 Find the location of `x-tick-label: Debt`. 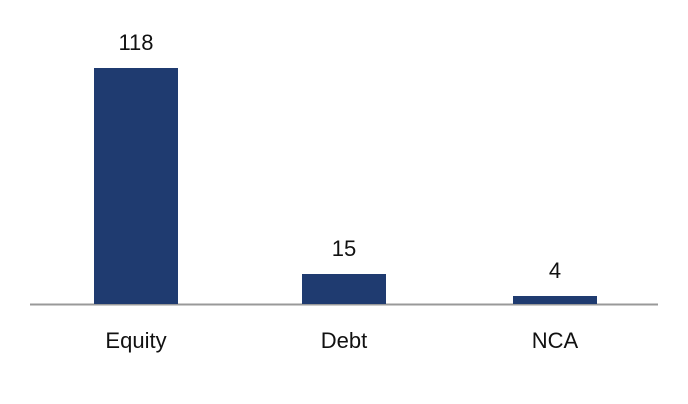

x-tick-label: Debt is located at coordinates (344, 340).